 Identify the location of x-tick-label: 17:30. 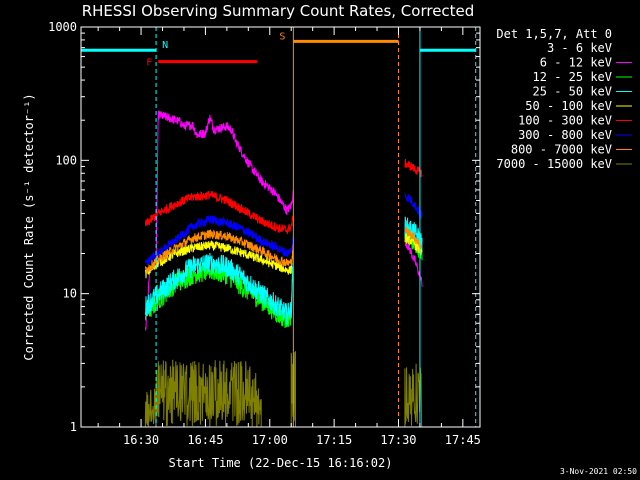
(398, 440).